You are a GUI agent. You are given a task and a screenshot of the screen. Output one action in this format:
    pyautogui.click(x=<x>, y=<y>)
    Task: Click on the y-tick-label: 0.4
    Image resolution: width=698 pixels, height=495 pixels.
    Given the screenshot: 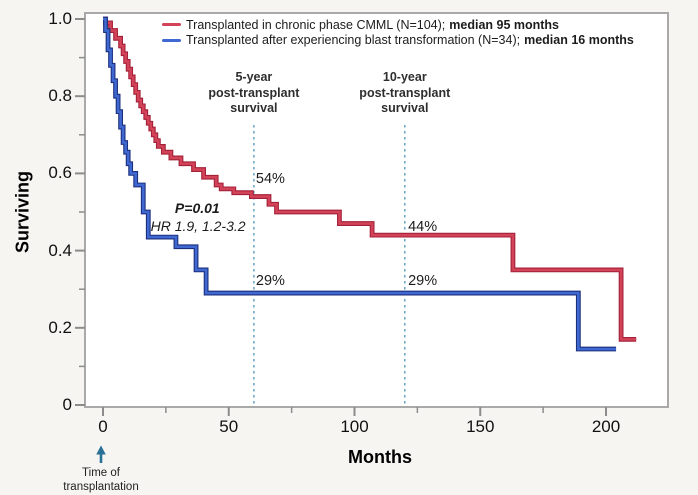 What is the action you would take?
    pyautogui.click(x=60, y=250)
    